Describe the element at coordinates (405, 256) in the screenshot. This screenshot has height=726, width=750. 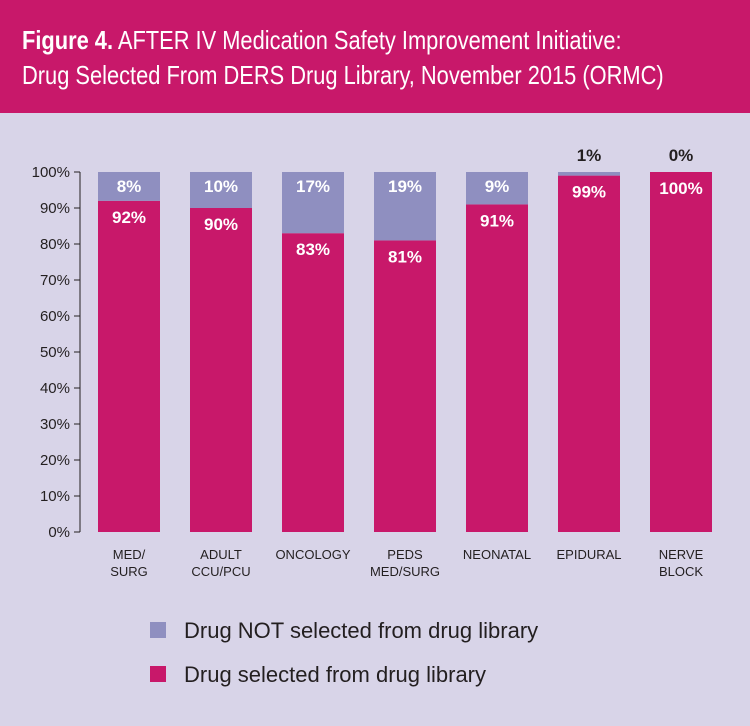
I see `data-label-selected: 81%` at that location.